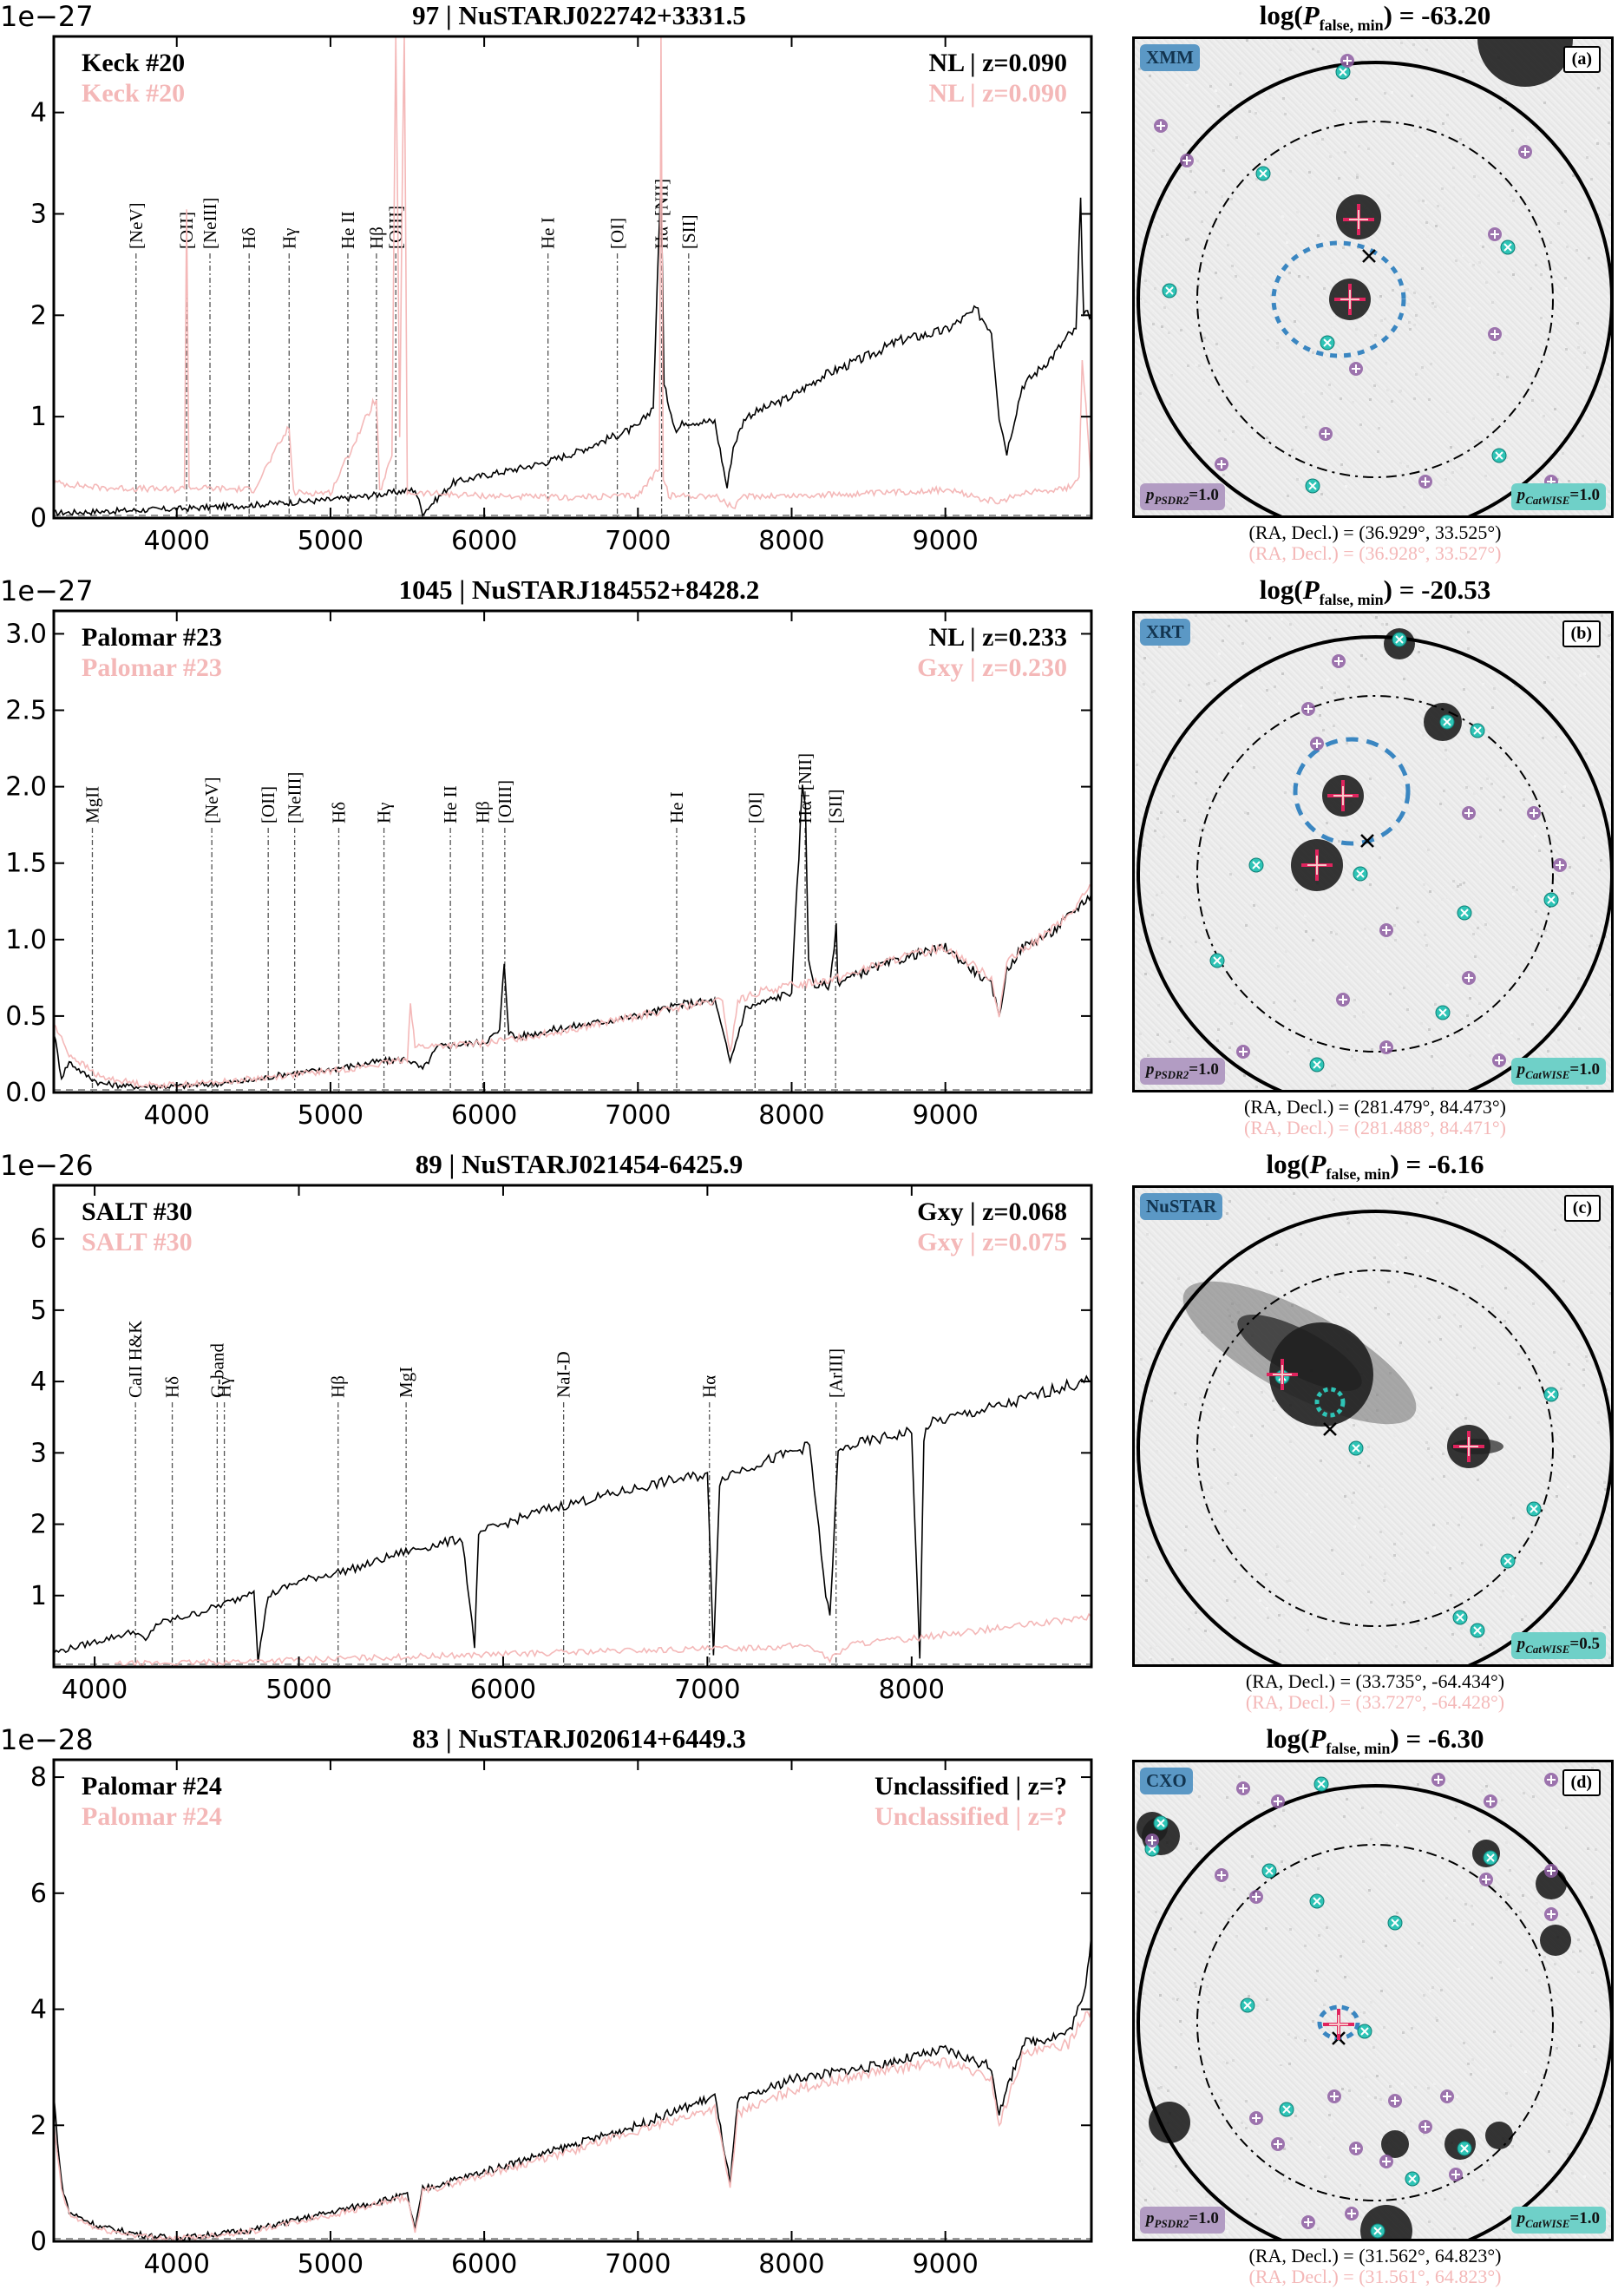 The width and height of the screenshot is (1618, 2296). I want to click on source-blob, so click(1321, 1374).